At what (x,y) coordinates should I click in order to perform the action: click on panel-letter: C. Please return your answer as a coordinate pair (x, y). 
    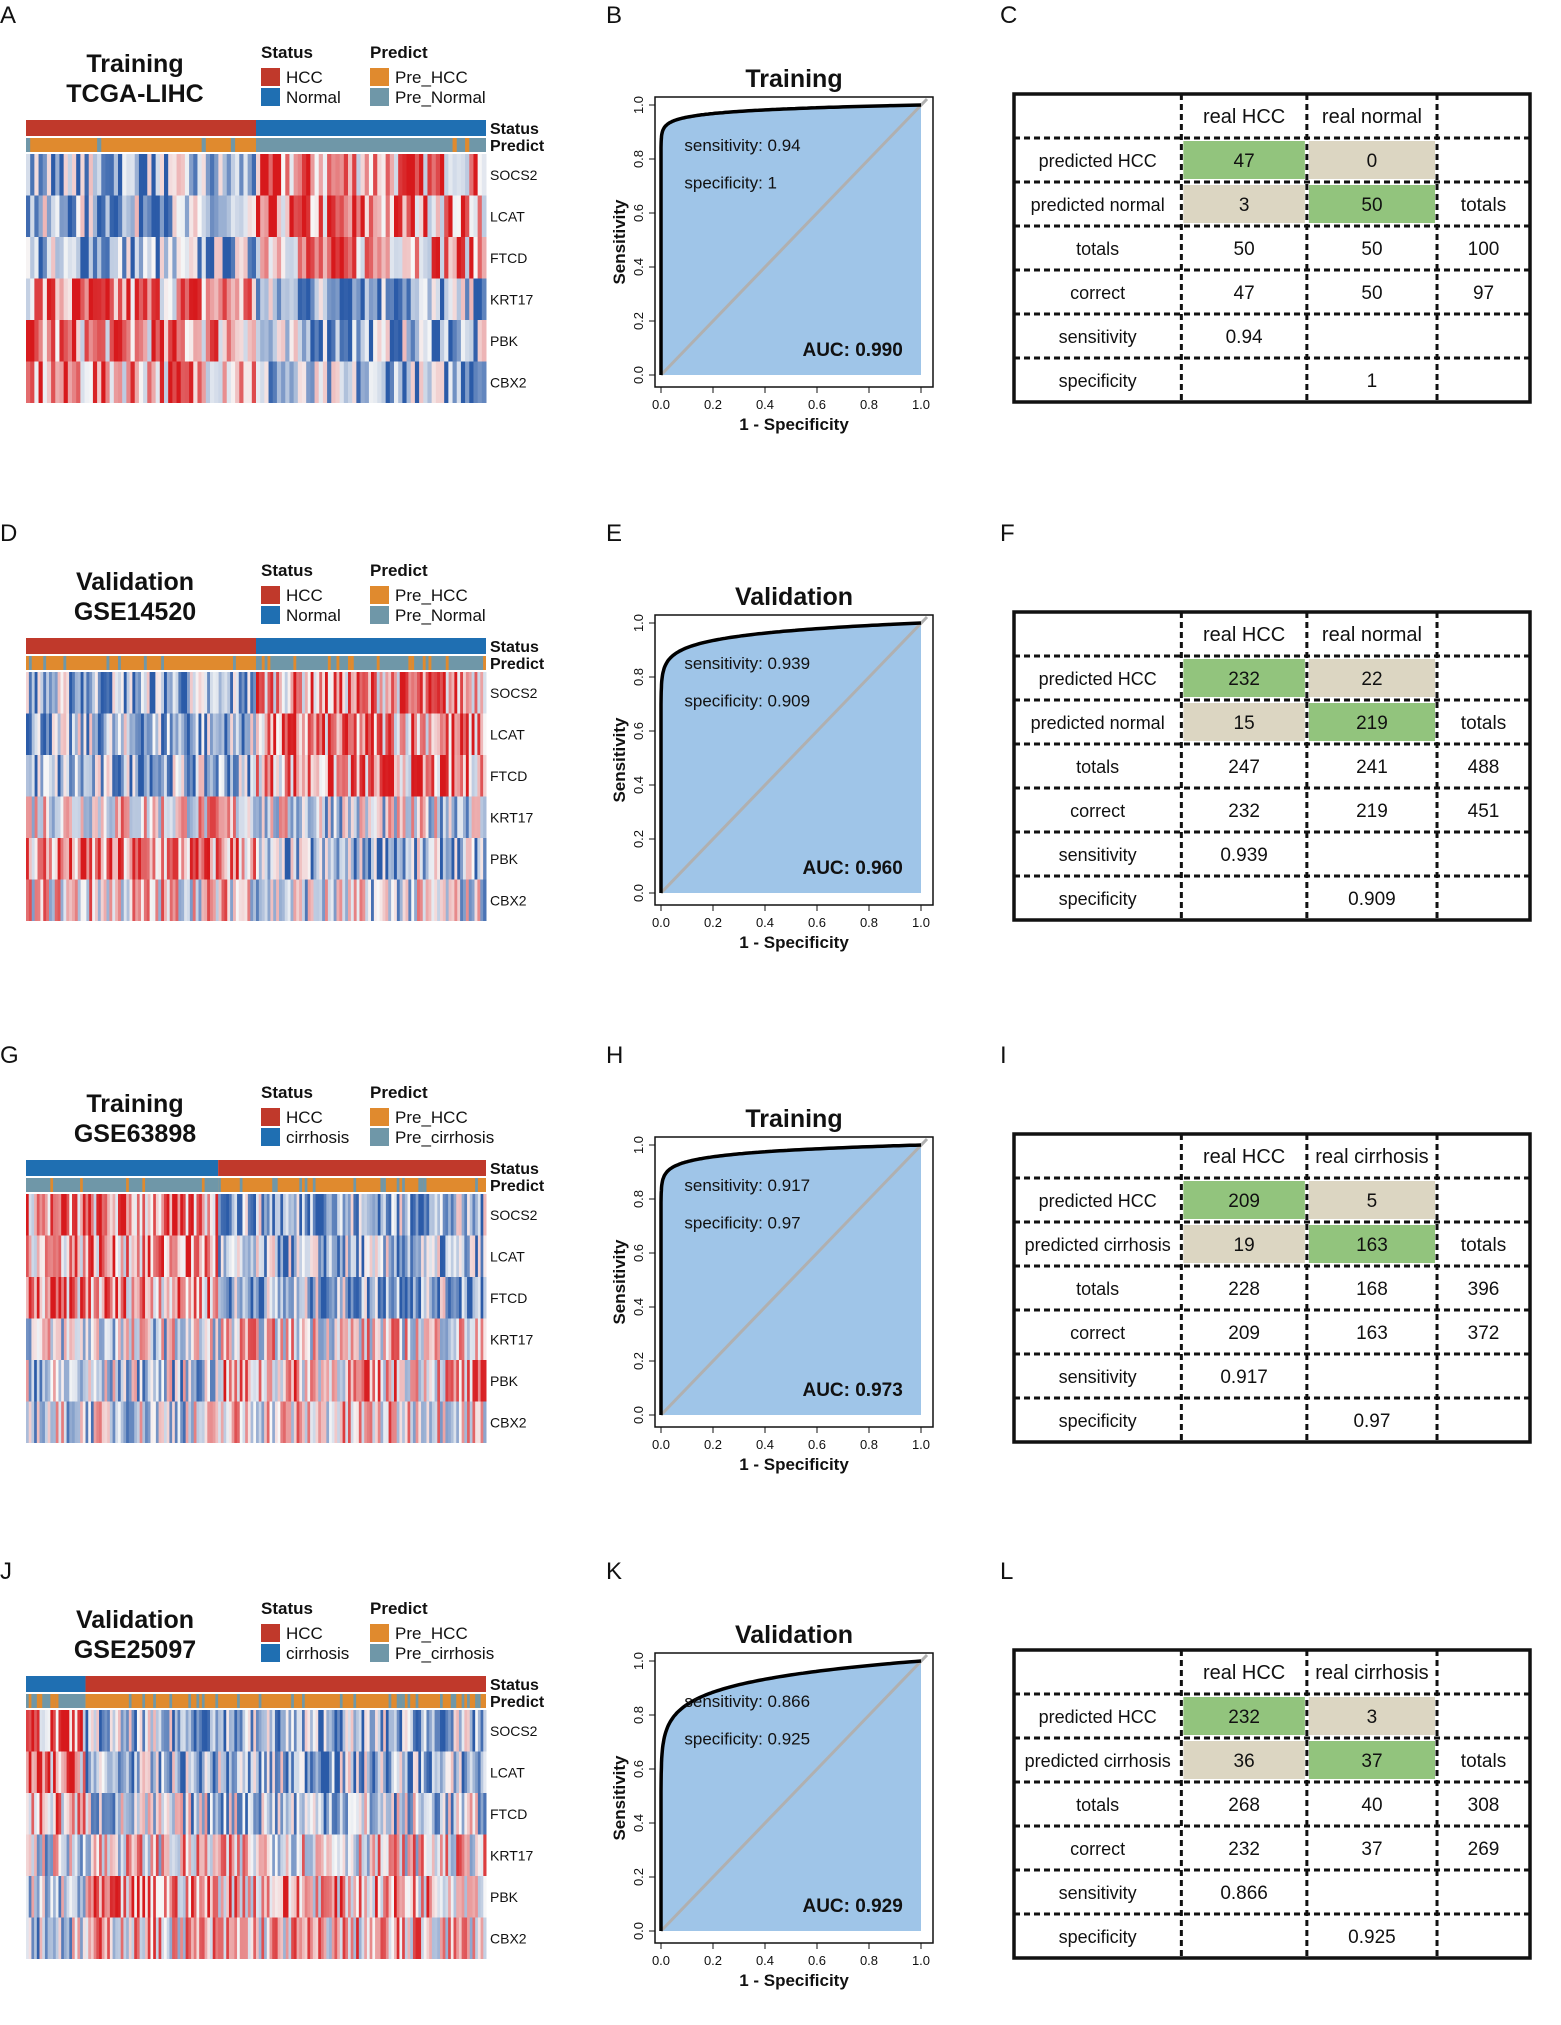
    Looking at the image, I should click on (1009, 15).